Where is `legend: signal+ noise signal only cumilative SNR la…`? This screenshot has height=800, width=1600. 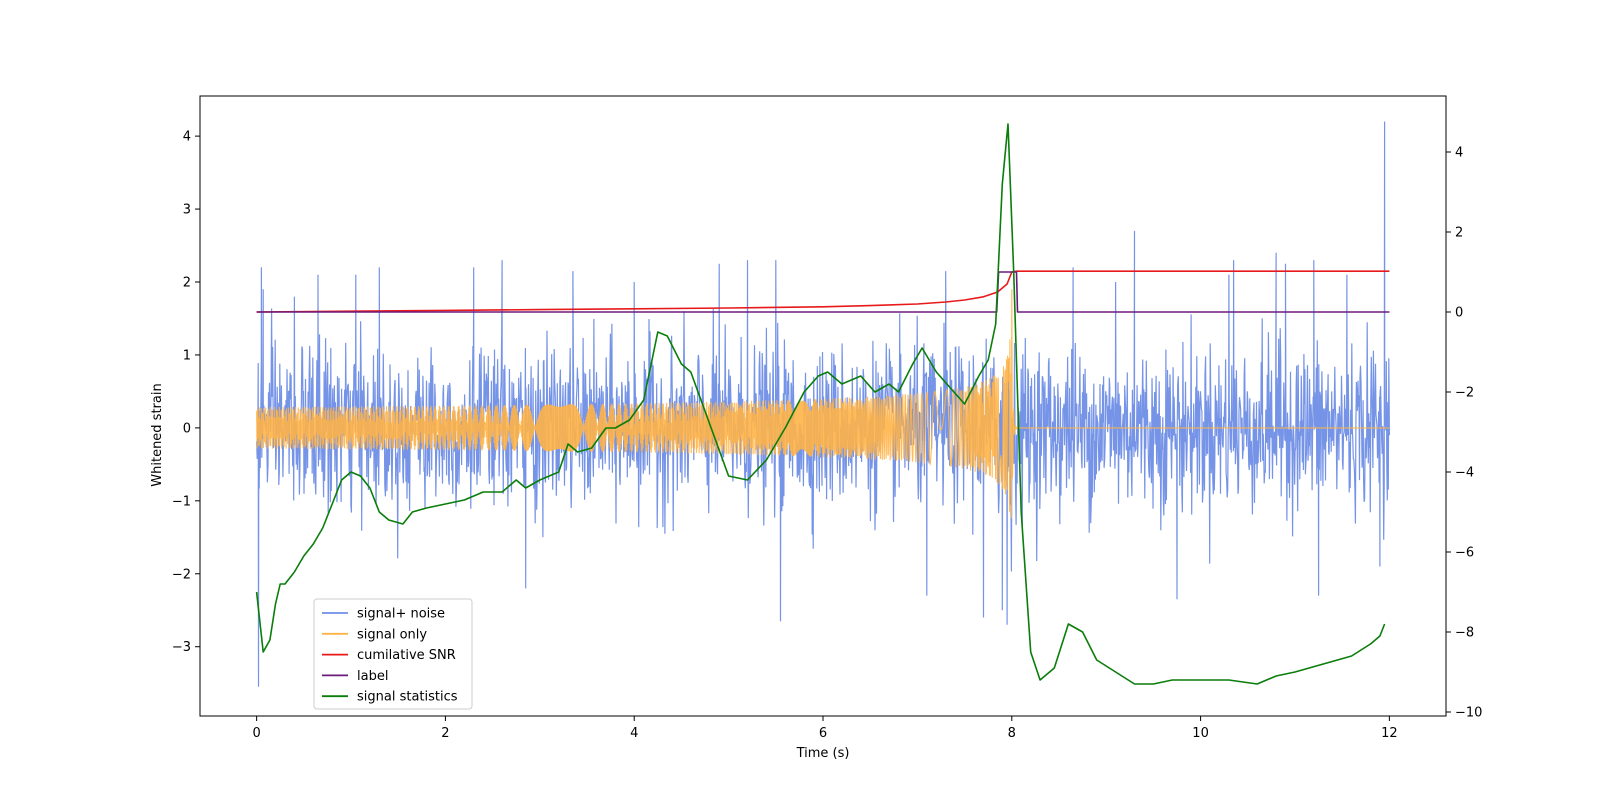
legend: signal+ noise signal only cumilative SNR la… is located at coordinates (393, 654).